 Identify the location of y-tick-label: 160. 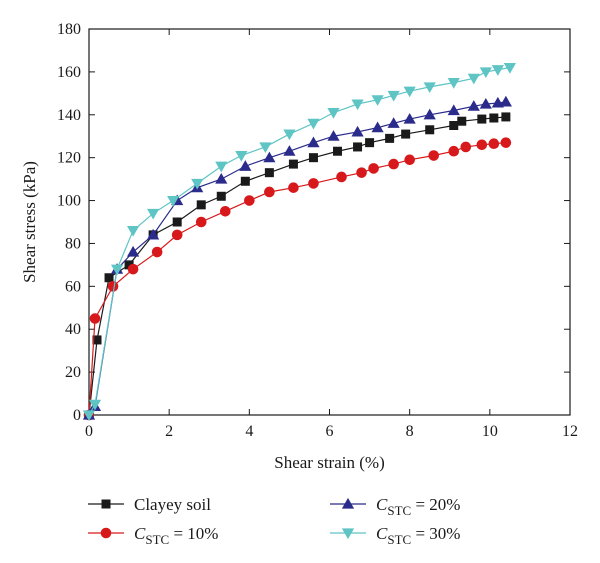
(69, 72).